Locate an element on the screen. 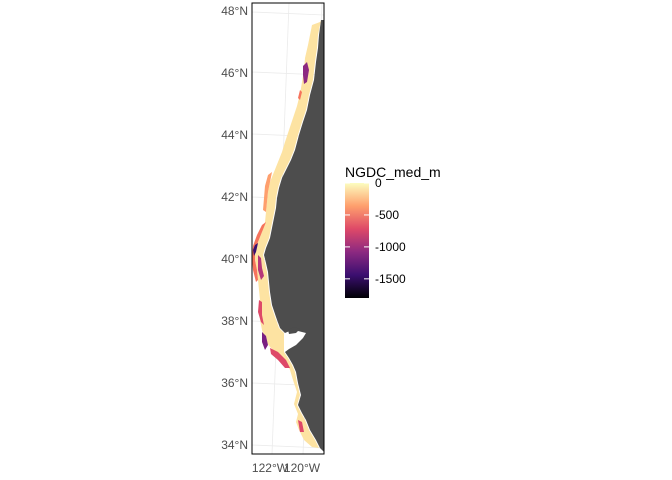  latitude-tick-label: 46°N is located at coordinates (234, 73).